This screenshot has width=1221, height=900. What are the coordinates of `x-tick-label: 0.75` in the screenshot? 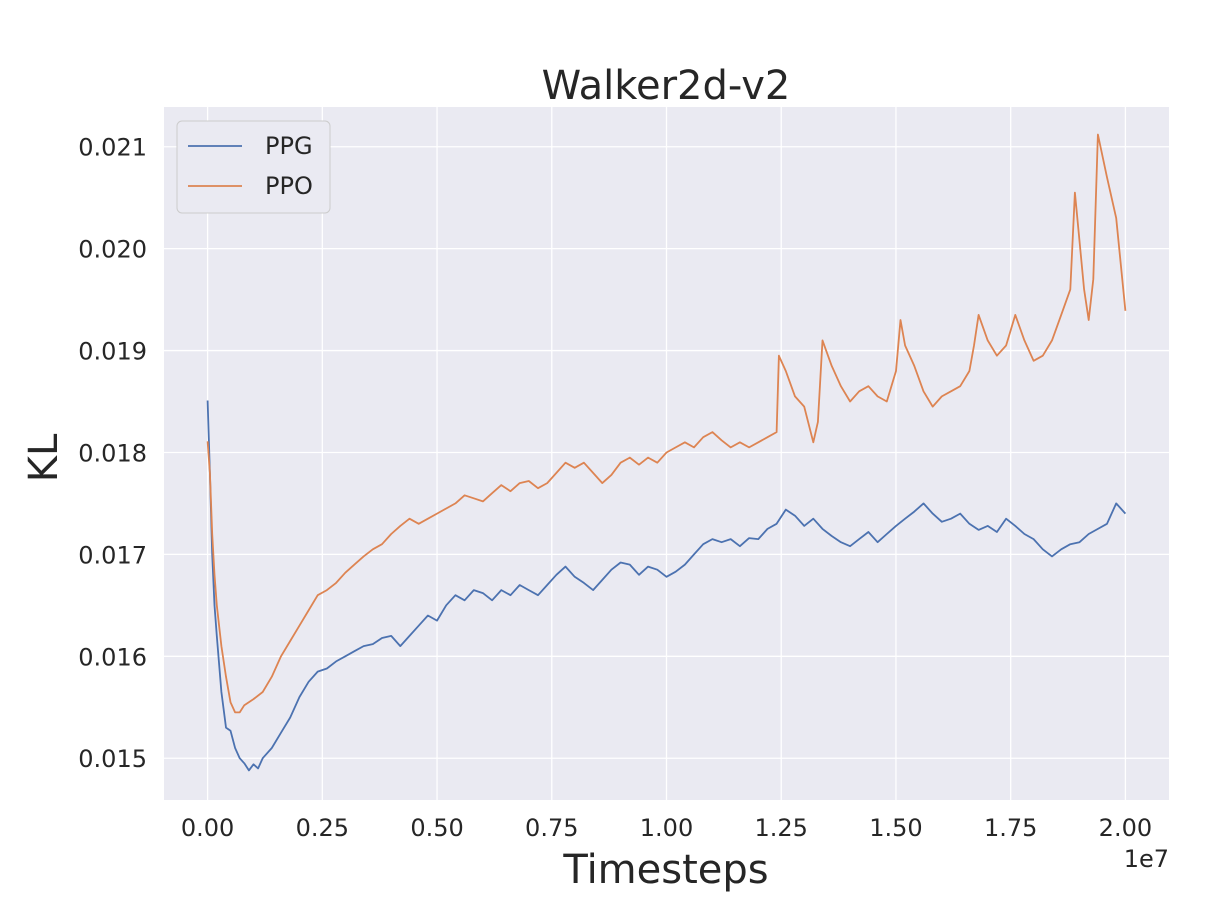 It's located at (551, 828).